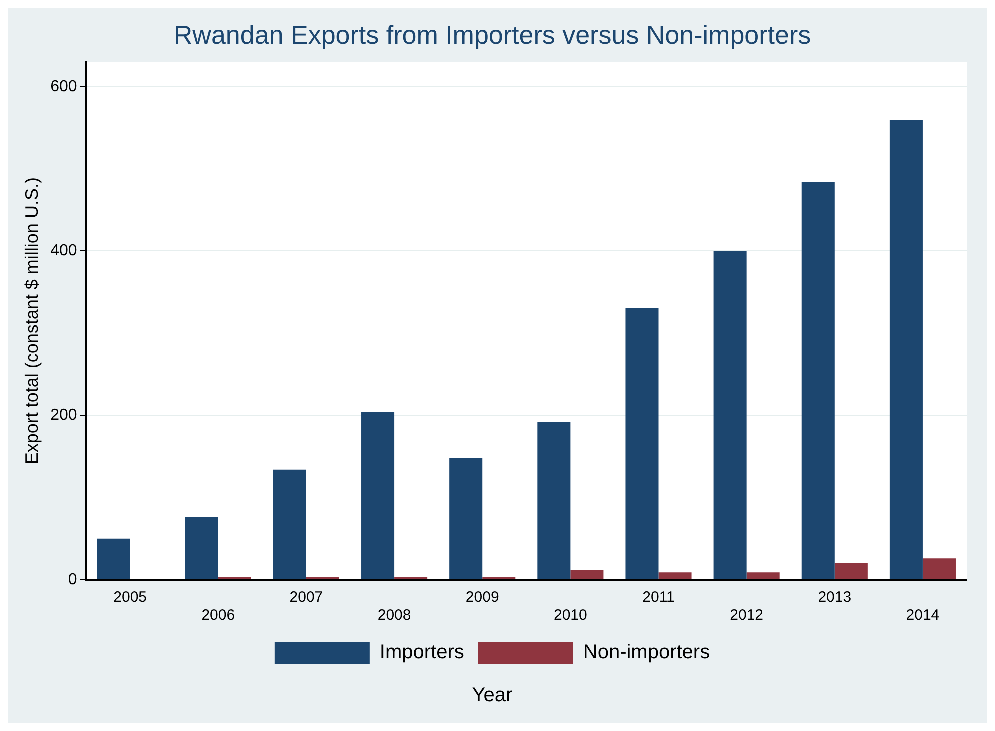  I want to click on x-tick-label: 2011, so click(658, 597).